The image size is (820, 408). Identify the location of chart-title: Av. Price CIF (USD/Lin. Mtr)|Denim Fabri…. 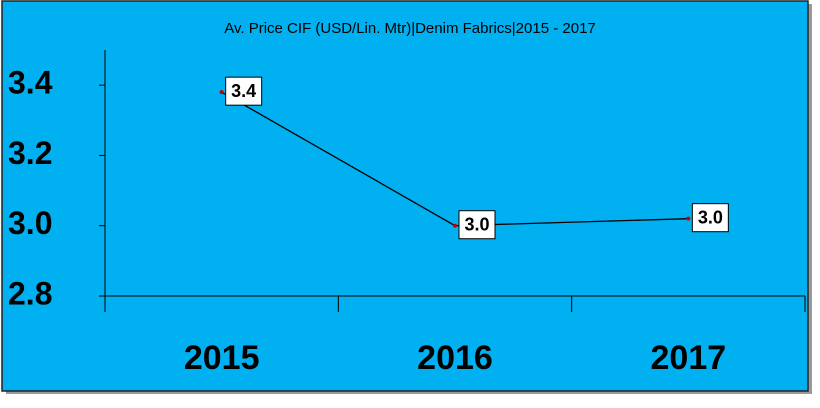
(410, 28).